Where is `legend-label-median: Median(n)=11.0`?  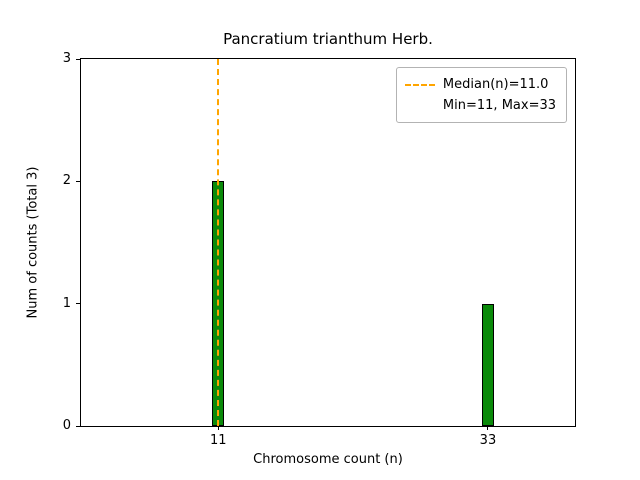 legend-label-median: Median(n)=11.0 is located at coordinates (495, 84).